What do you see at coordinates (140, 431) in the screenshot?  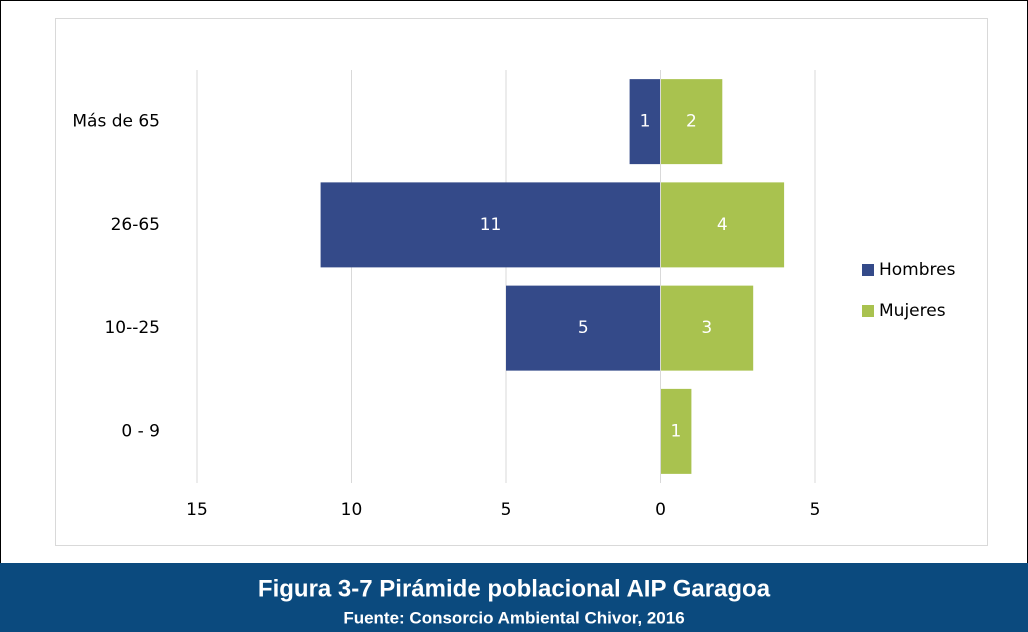 I see `y-tick-label: 0 - 9` at bounding box center [140, 431].